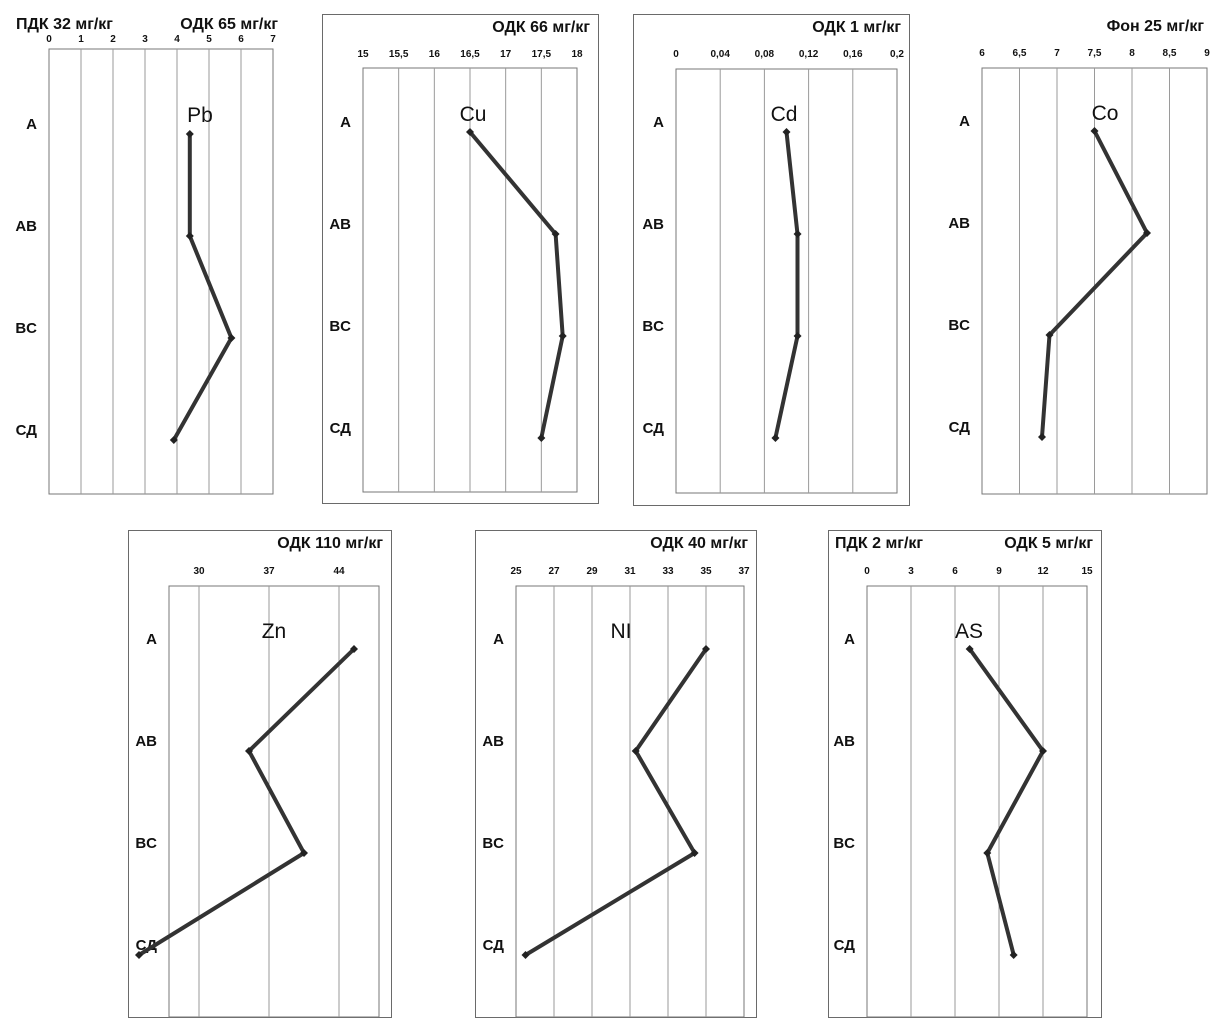 The image size is (1217, 1019). I want to click on cu-chart-svg: 15 15,5 16 16,5 17 17,5 18 A AB BC СД Cu, so click(456, 271).